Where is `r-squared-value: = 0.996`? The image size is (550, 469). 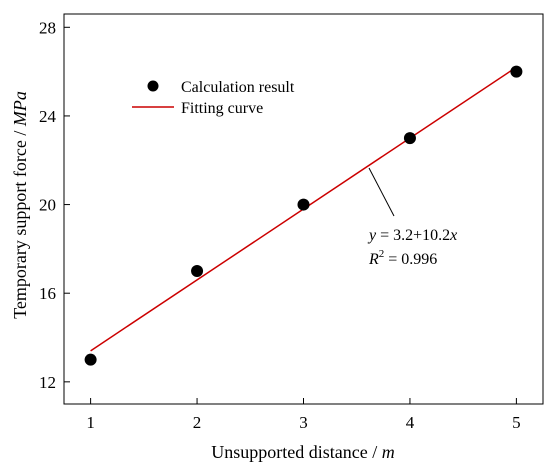
r-squared-value: = 0.996 is located at coordinates (410, 259).